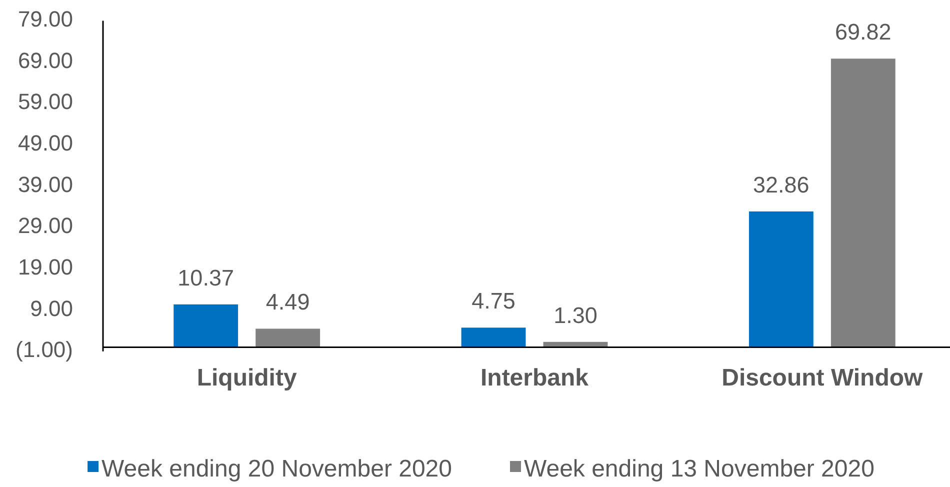  Describe the element at coordinates (44, 349) in the screenshot. I see `y-tick-label: (1.00)` at that location.